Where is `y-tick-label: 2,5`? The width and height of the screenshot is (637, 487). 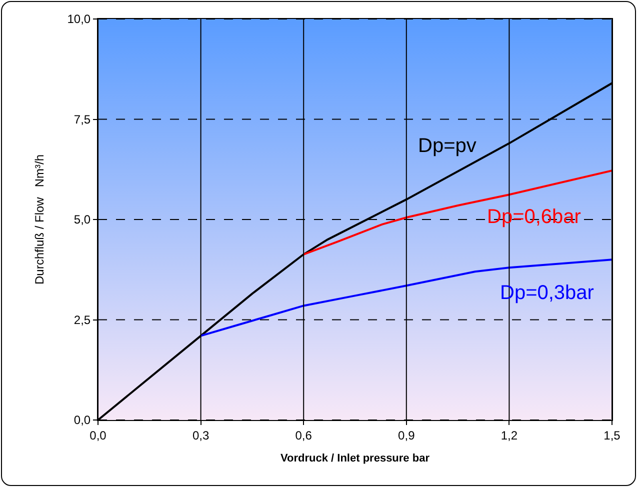 y-tick-label: 2,5 is located at coordinates (82, 319).